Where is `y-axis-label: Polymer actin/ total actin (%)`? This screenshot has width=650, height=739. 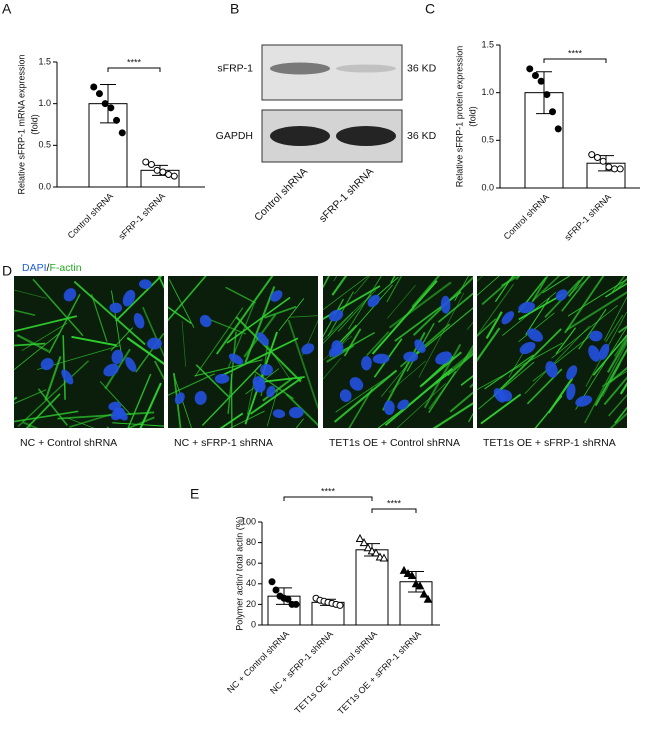 y-axis-label: Polymer actin/ total actin (%) is located at coordinates (239, 573).